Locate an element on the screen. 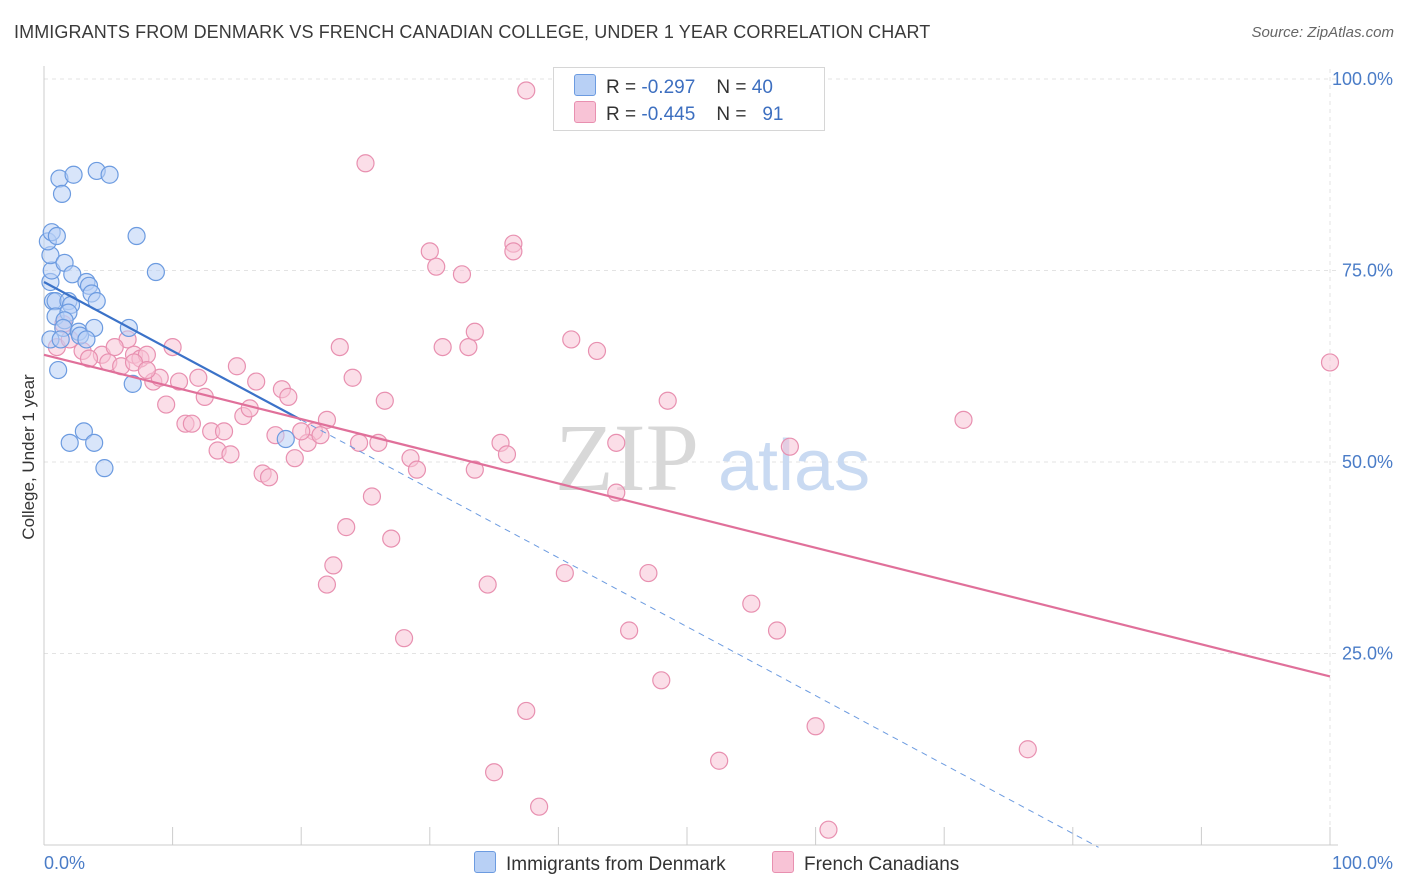 The width and height of the screenshot is (1406, 892). x-tick-label: 0.0% is located at coordinates (64, 863).